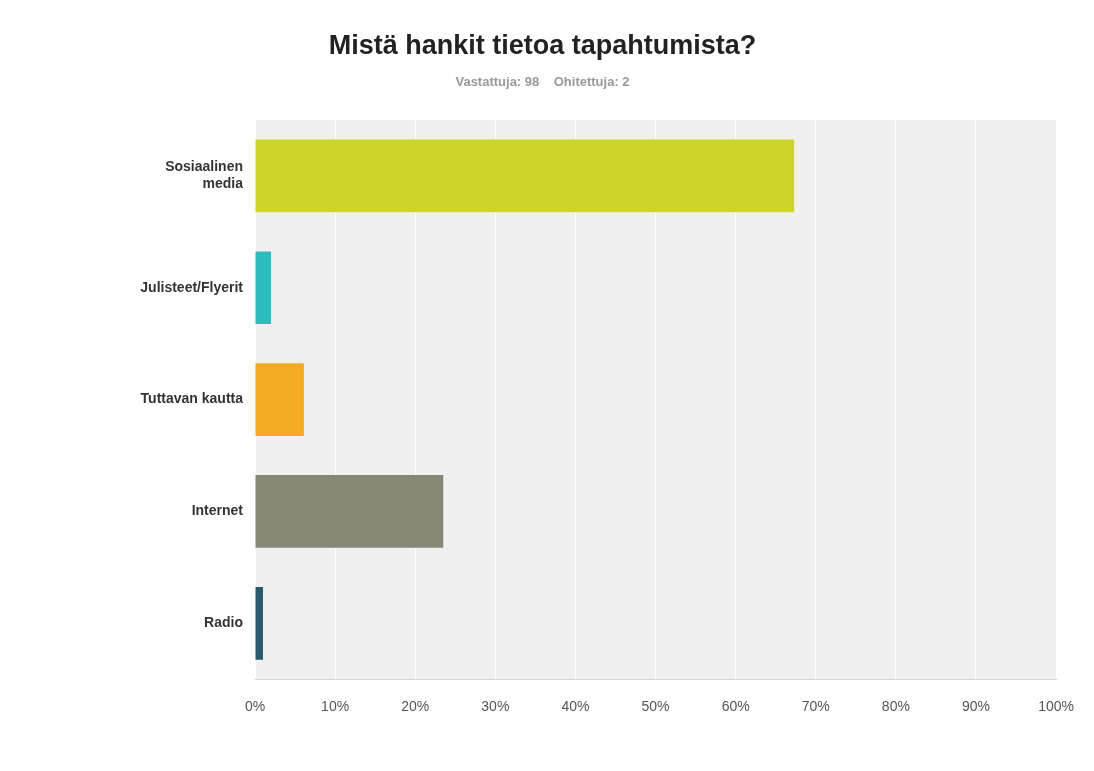 This screenshot has height=771, width=1094. I want to click on x-tick-label: 80%, so click(895, 706).